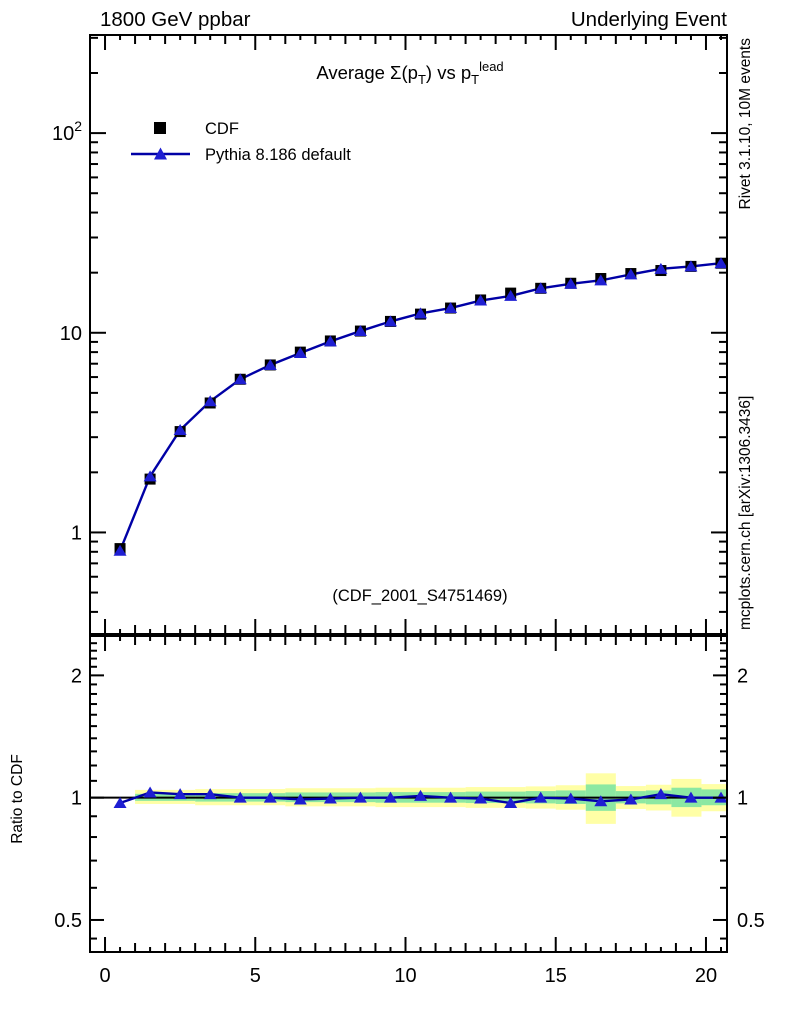  I want to click on y-tick-label-ratio-left: 2, so click(76, 676).